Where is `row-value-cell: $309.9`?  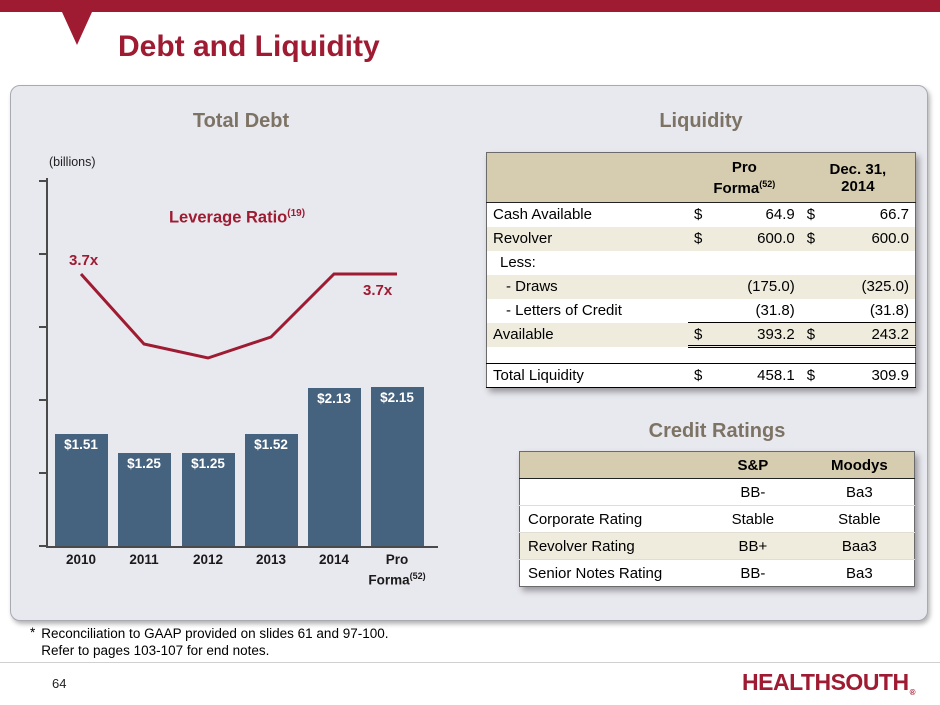
row-value-cell: $309.9 is located at coordinates (858, 375).